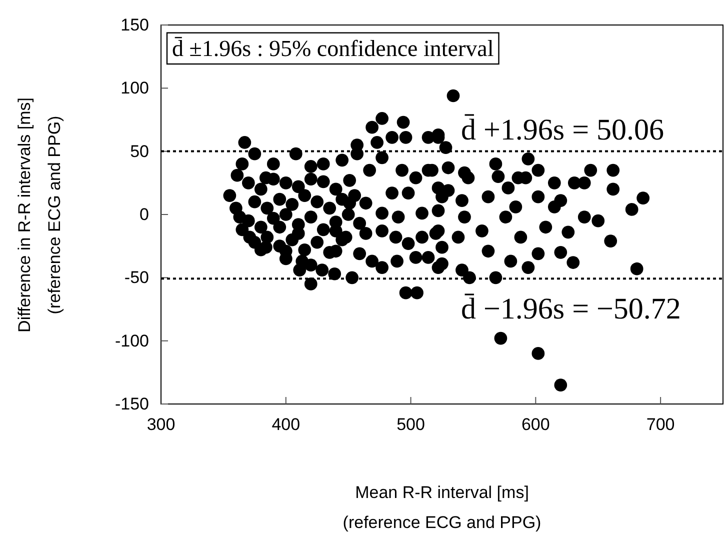  I want to click on y-tick-label: -150, so click(131, 404).